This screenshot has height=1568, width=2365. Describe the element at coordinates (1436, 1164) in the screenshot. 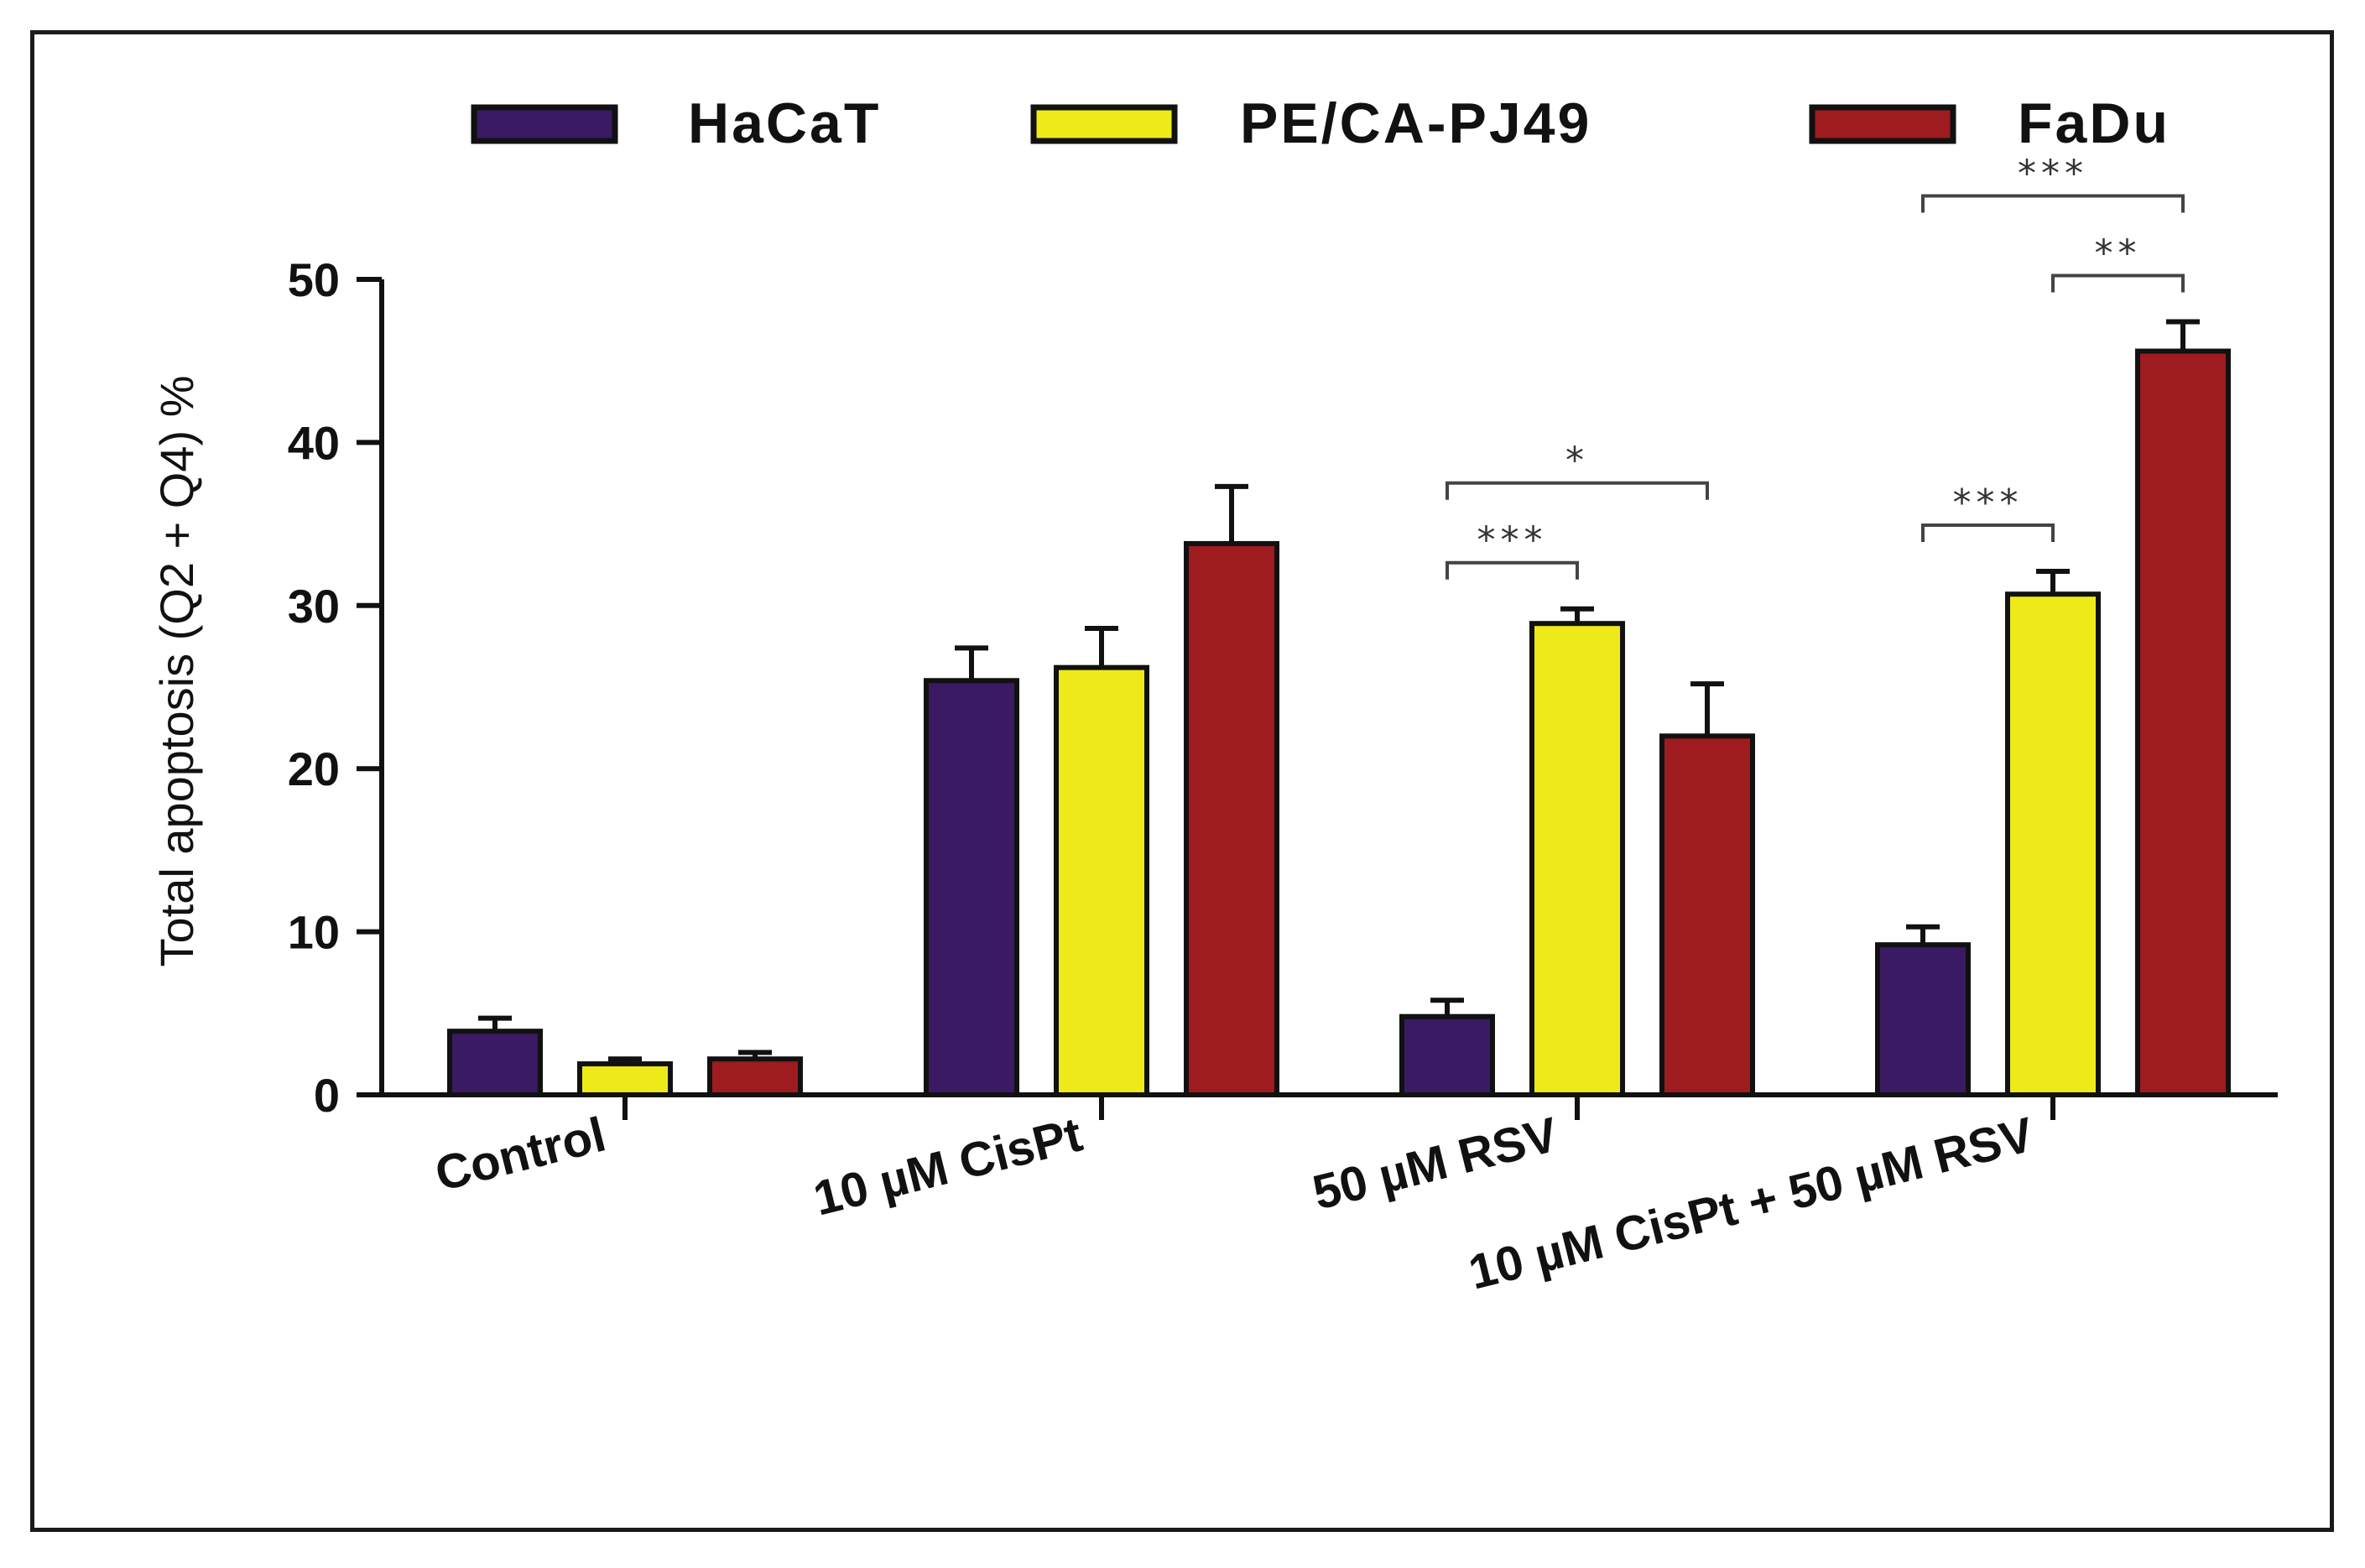

I see `x-tick-label: 50 µM RSV` at that location.